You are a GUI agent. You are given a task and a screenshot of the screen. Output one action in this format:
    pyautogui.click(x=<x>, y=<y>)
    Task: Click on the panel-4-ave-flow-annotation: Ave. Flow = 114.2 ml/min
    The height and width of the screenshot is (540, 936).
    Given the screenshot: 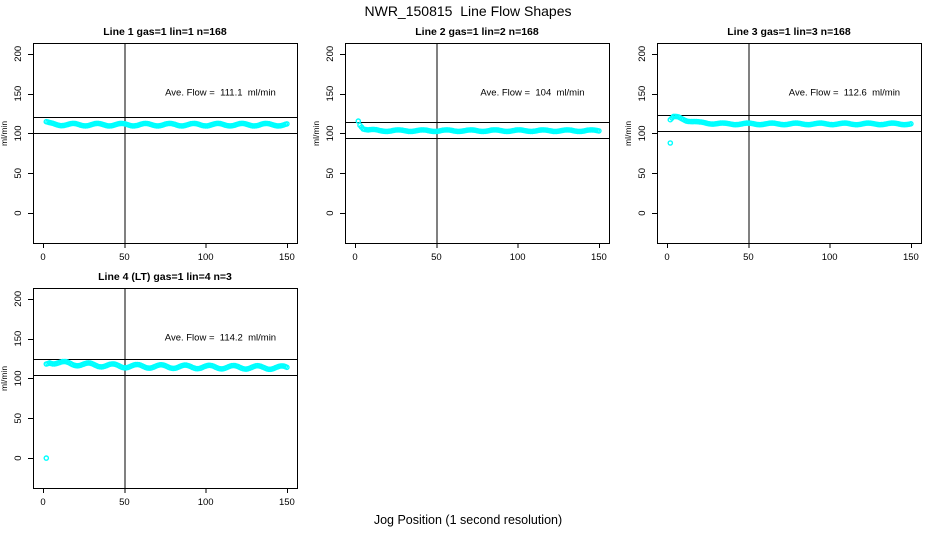 What is the action you would take?
    pyautogui.click(x=220, y=338)
    